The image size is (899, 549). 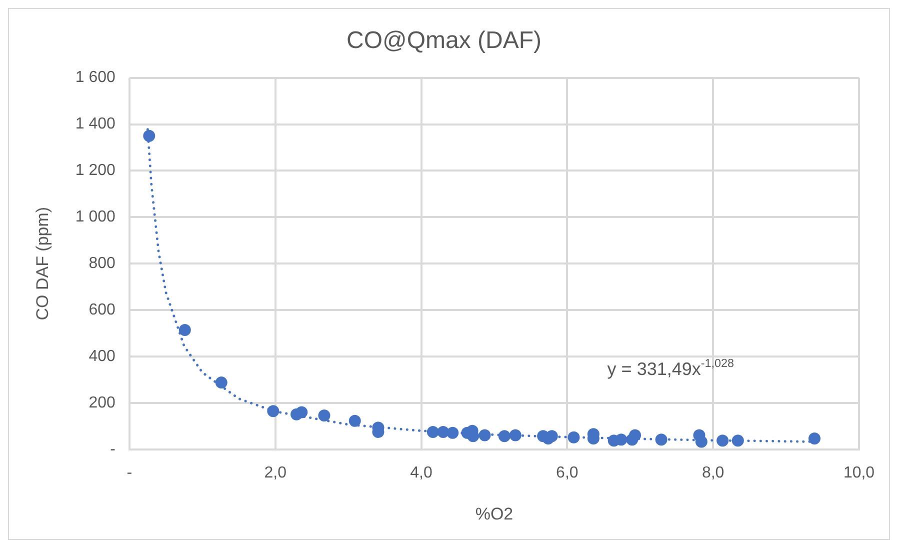 I want to click on x-tick-label: -, so click(x=129, y=473).